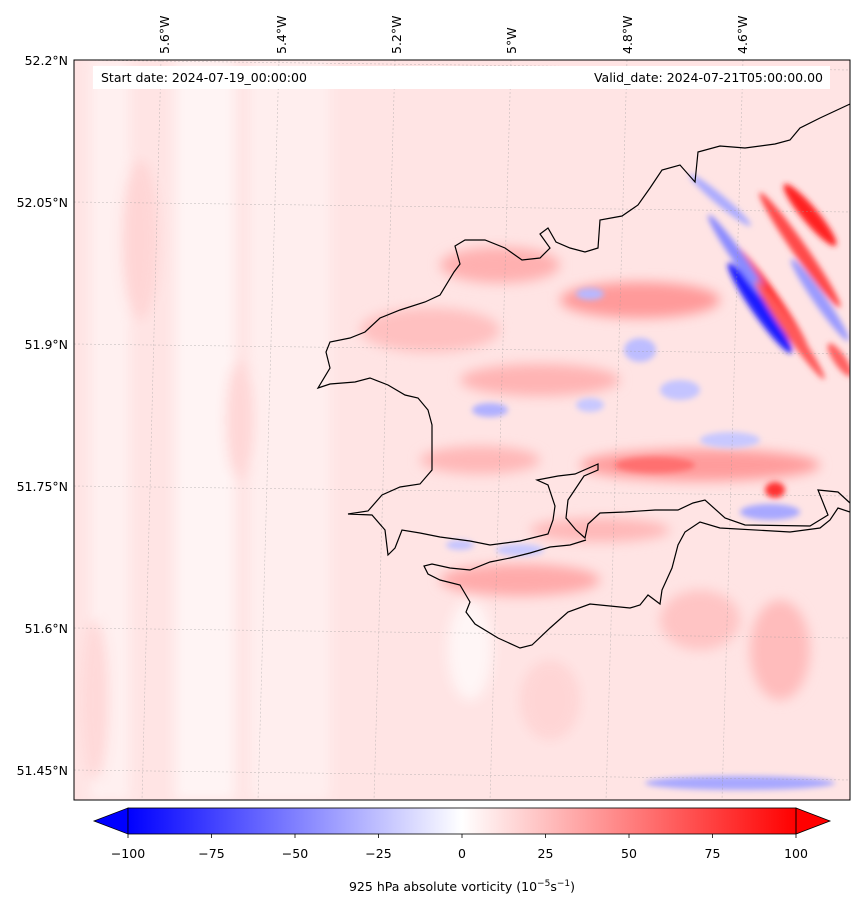  Describe the element at coordinates (627, 35) in the screenshot. I see `lon-label: 4.8°W` at that location.